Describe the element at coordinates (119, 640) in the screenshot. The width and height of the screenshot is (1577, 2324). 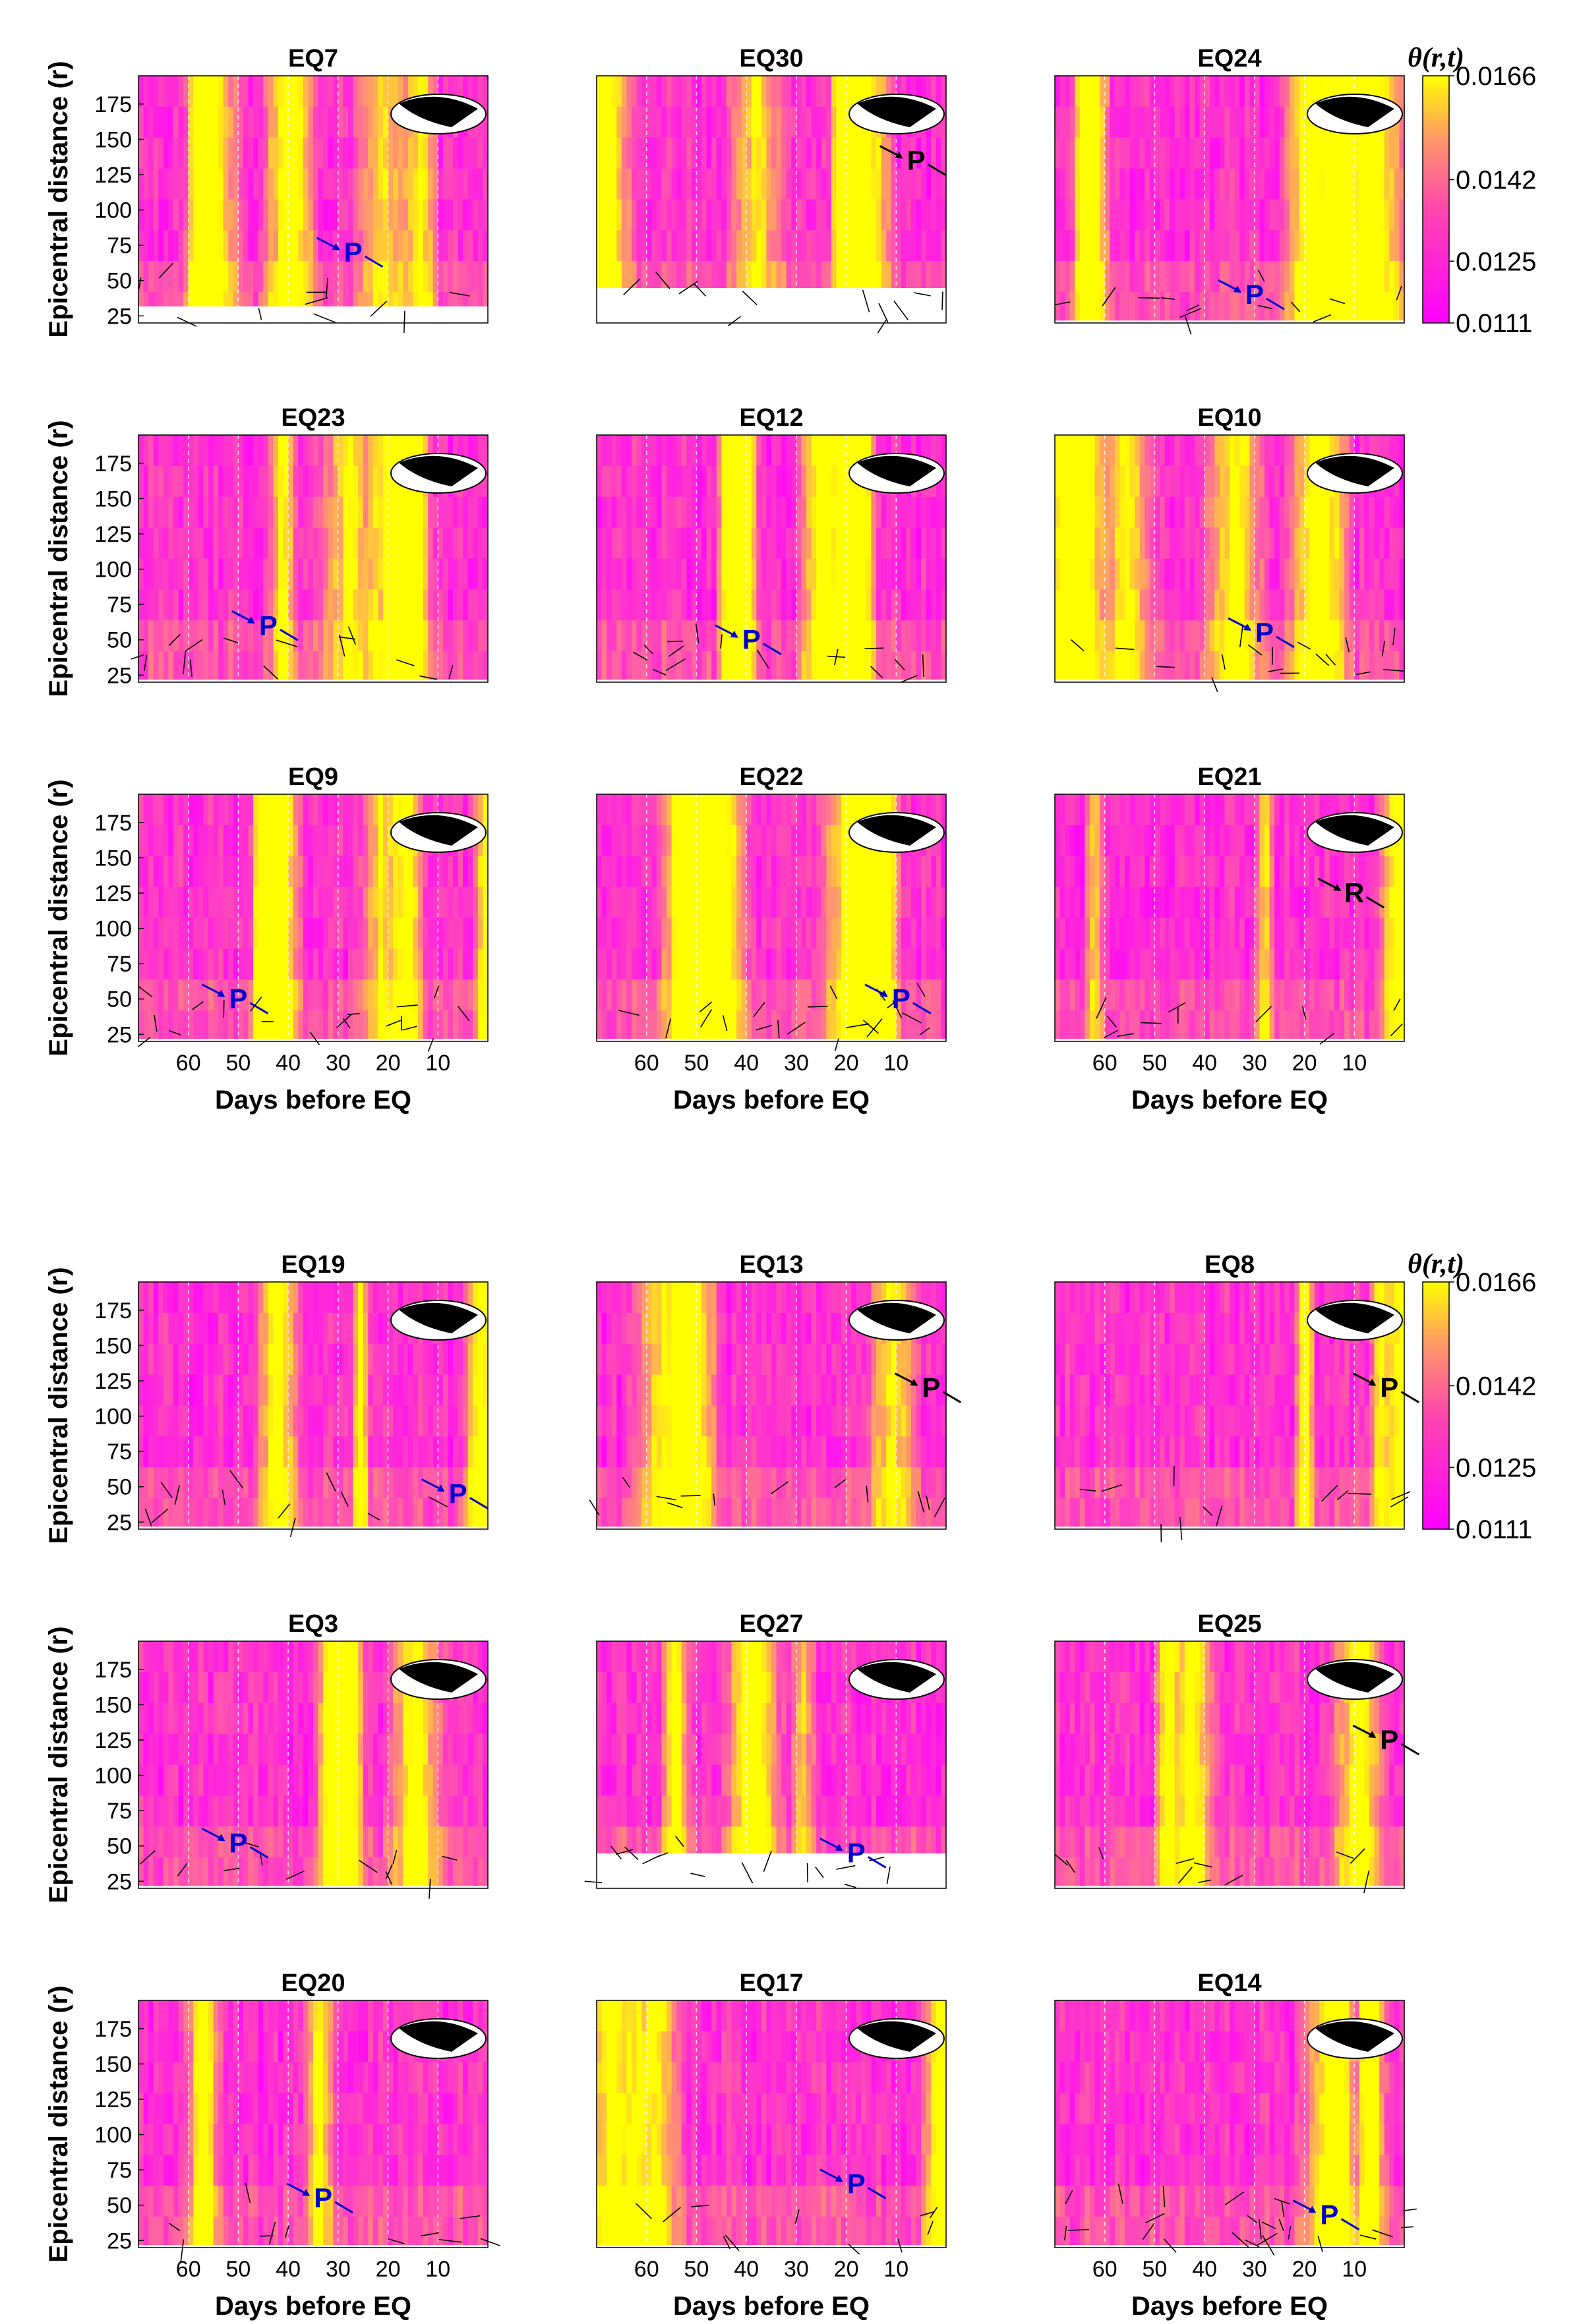
I see `y-tick-label: 50` at that location.